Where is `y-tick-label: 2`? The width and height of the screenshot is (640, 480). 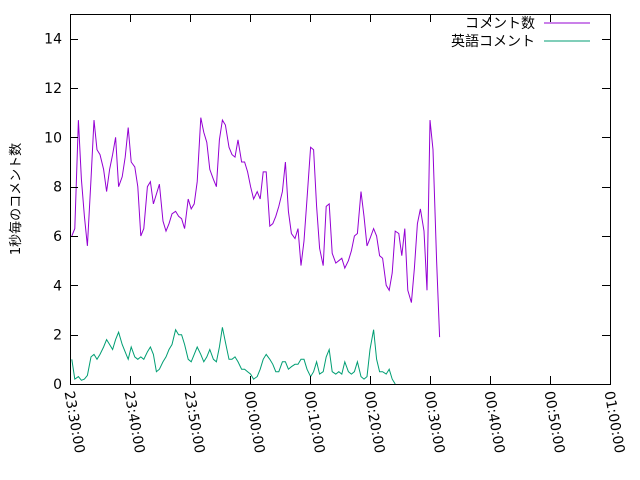
y-tick-label: 2 is located at coordinates (57, 336).